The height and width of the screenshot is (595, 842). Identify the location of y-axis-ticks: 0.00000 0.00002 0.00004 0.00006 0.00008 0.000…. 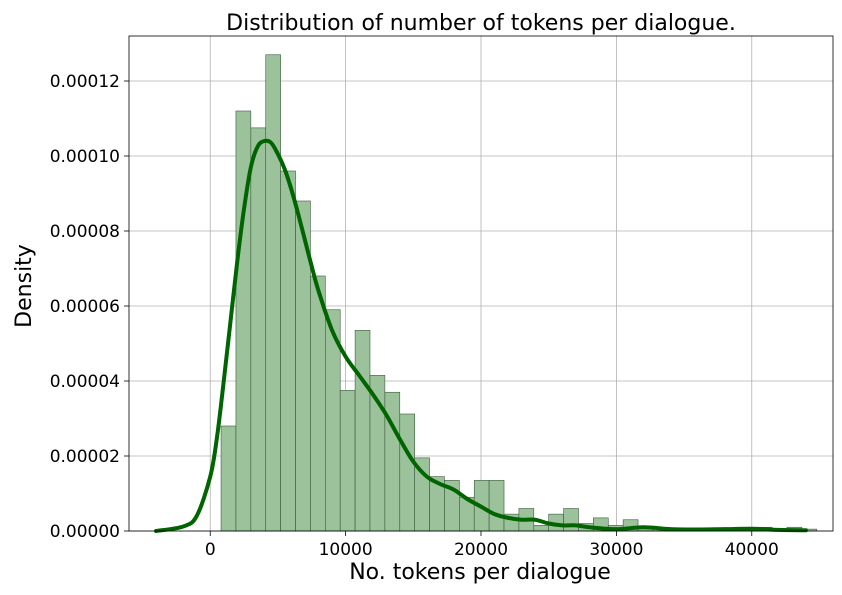
(89, 307).